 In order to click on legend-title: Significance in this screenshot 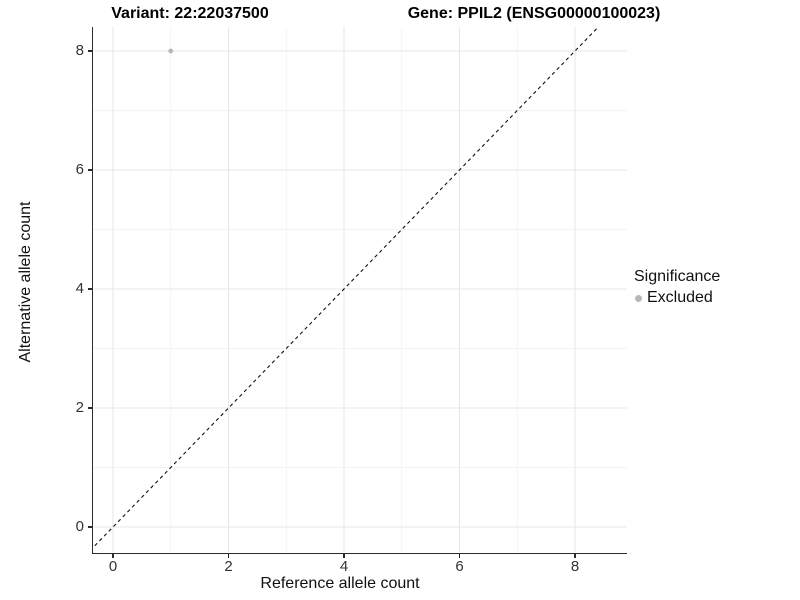, I will do `click(677, 276)`.